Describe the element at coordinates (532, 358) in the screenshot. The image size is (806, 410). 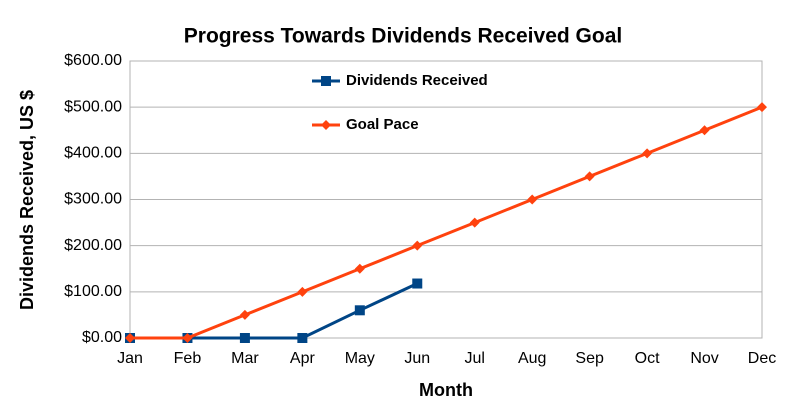
I see `x-tick-label: Aug` at that location.